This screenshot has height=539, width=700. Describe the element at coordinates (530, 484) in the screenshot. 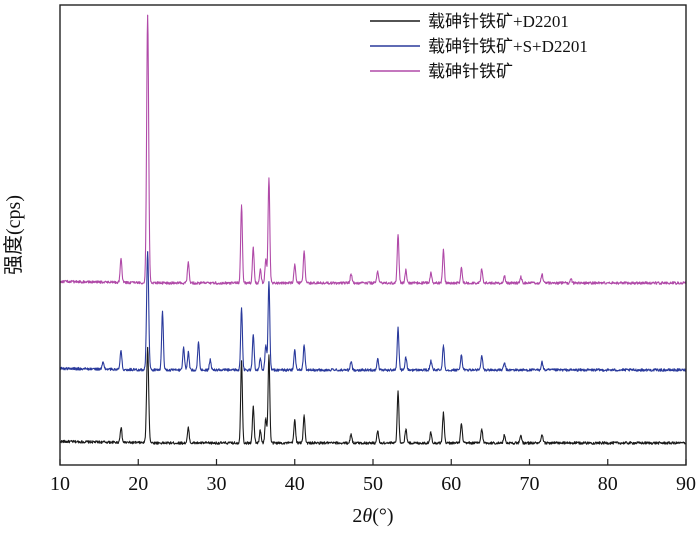

I see `x-tick-label: 70` at that location.